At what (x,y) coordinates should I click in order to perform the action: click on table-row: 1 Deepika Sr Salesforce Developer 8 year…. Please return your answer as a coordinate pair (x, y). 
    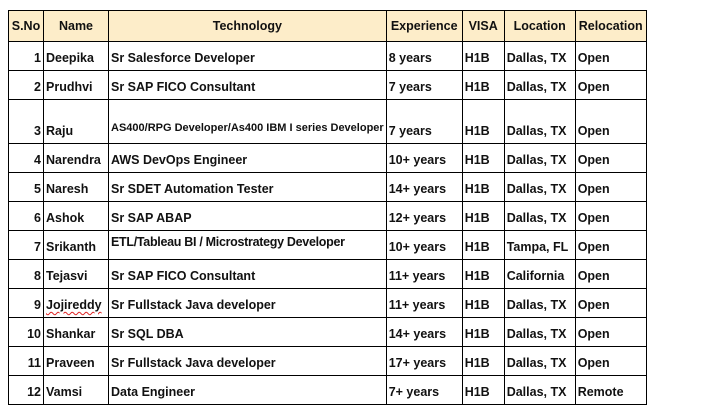
    Looking at the image, I should click on (327, 56).